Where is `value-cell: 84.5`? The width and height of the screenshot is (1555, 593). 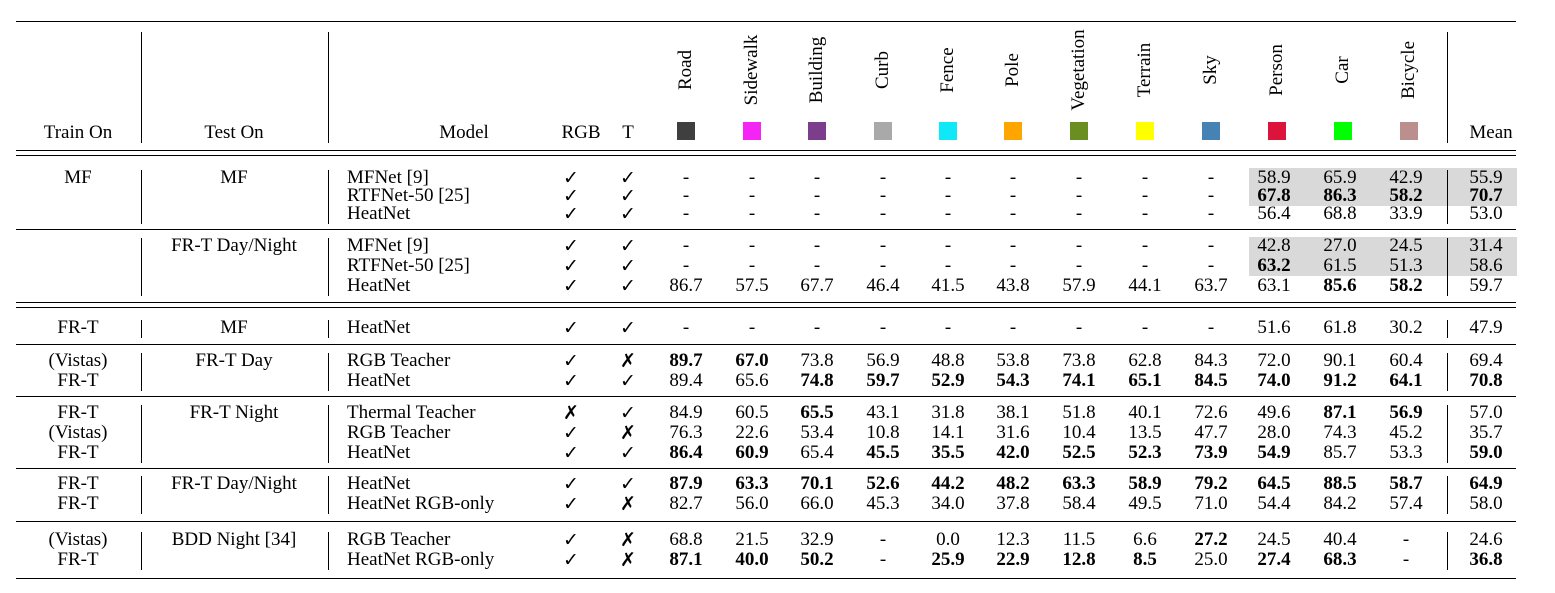
value-cell: 84.5 is located at coordinates (1211, 380).